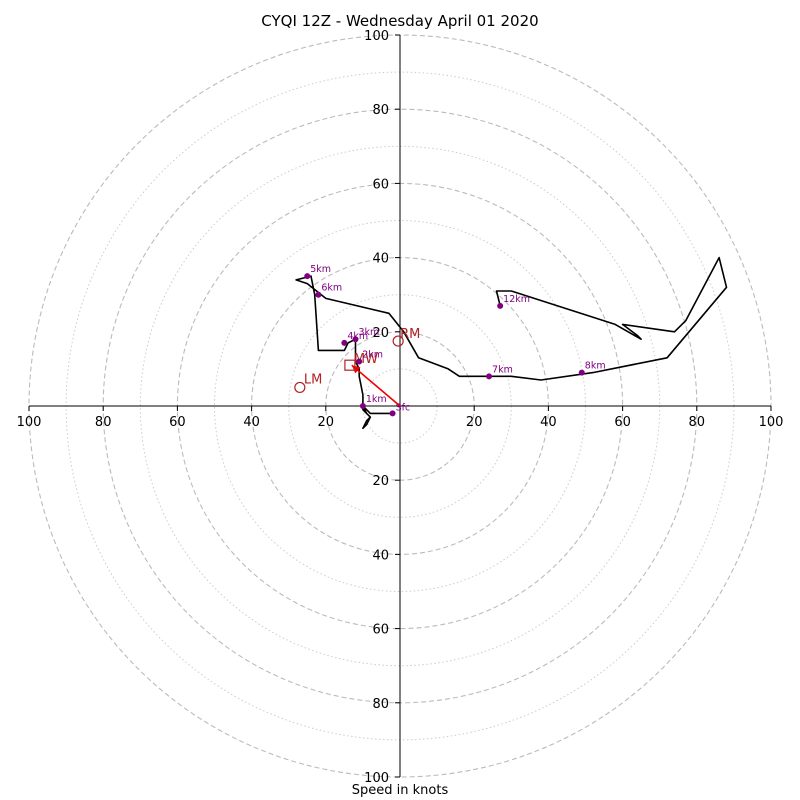 The height and width of the screenshot is (800, 800). What do you see at coordinates (313, 379) in the screenshot?
I see `left-mover-label: LM` at bounding box center [313, 379].